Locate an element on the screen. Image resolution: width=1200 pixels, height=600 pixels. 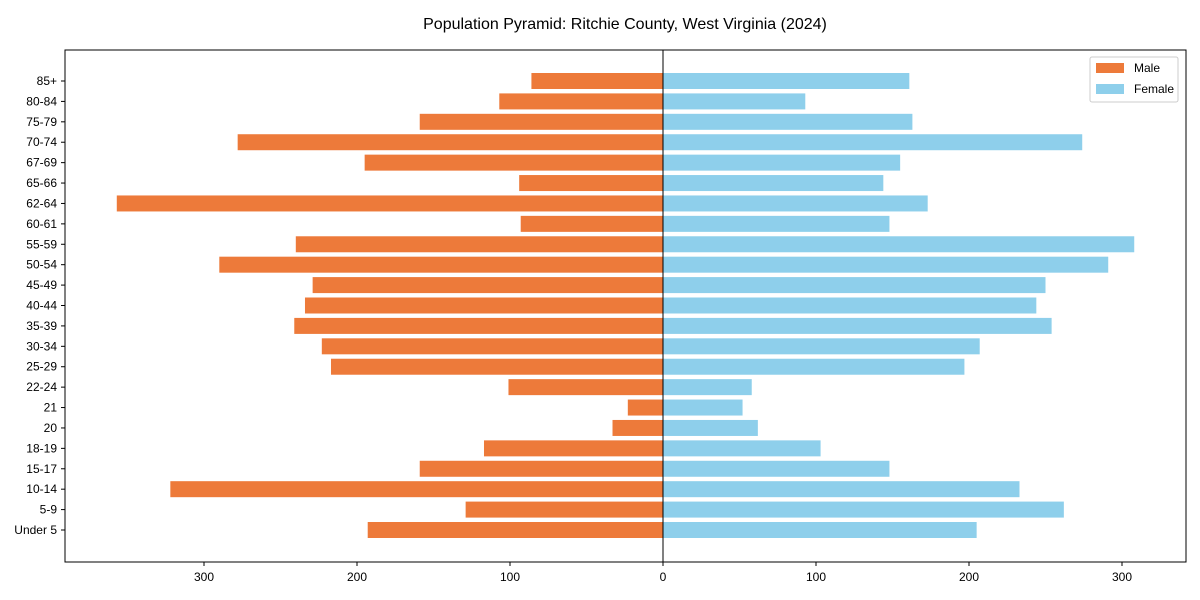
y-tick-label: 25-29 is located at coordinates (41, 367).